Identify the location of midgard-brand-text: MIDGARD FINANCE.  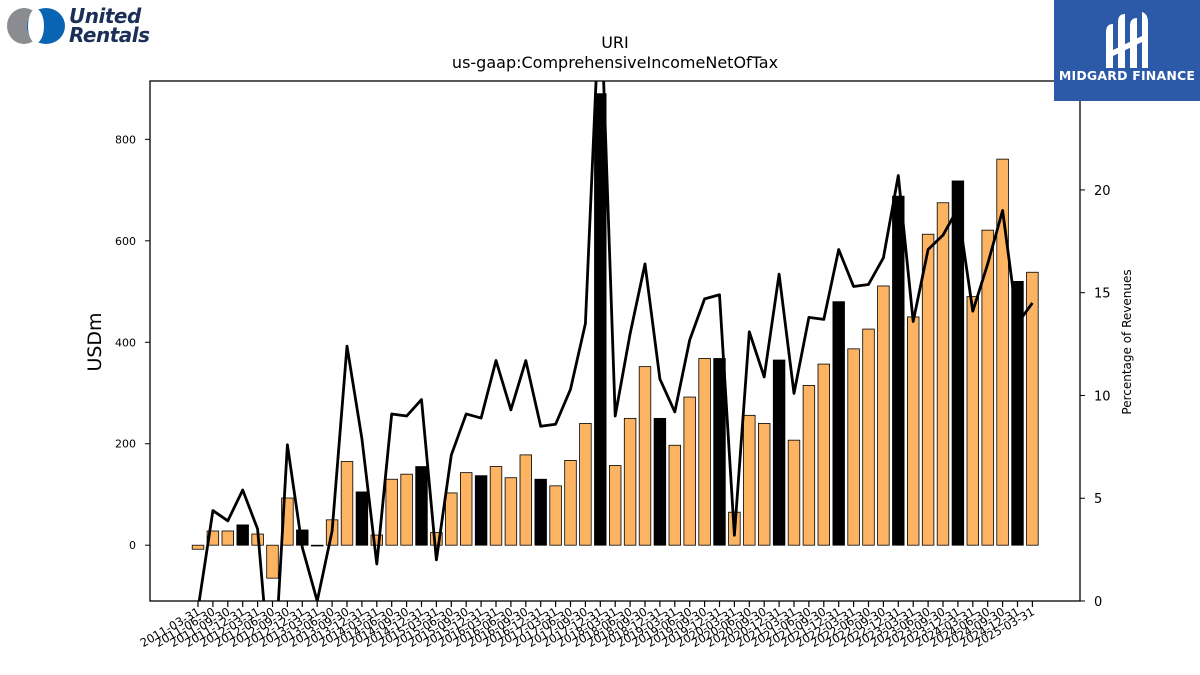
(1127, 75).